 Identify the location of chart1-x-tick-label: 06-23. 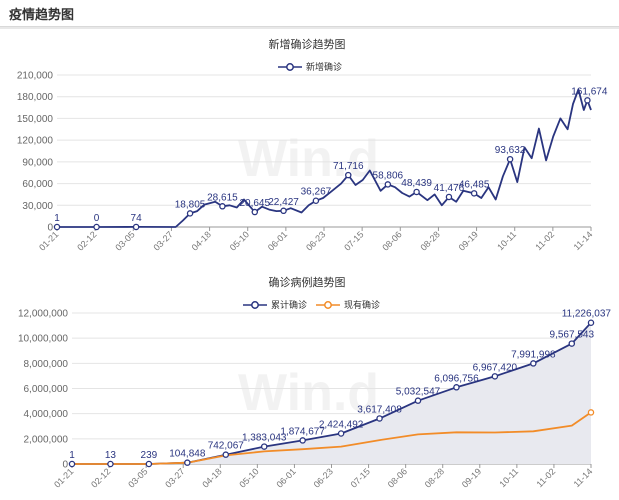
(315, 240).